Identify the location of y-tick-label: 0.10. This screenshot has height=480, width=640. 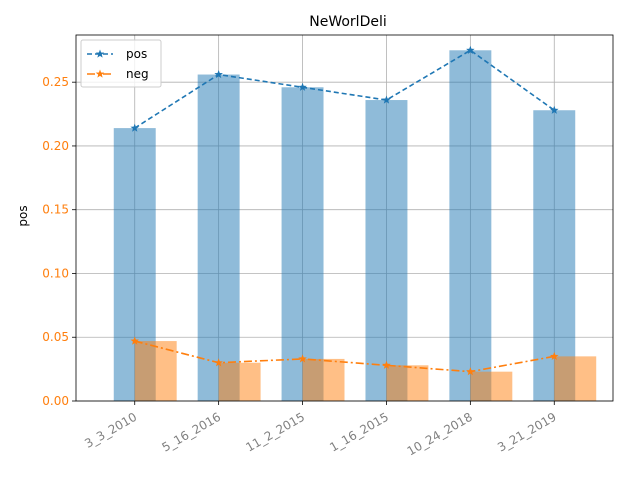
(55, 273).